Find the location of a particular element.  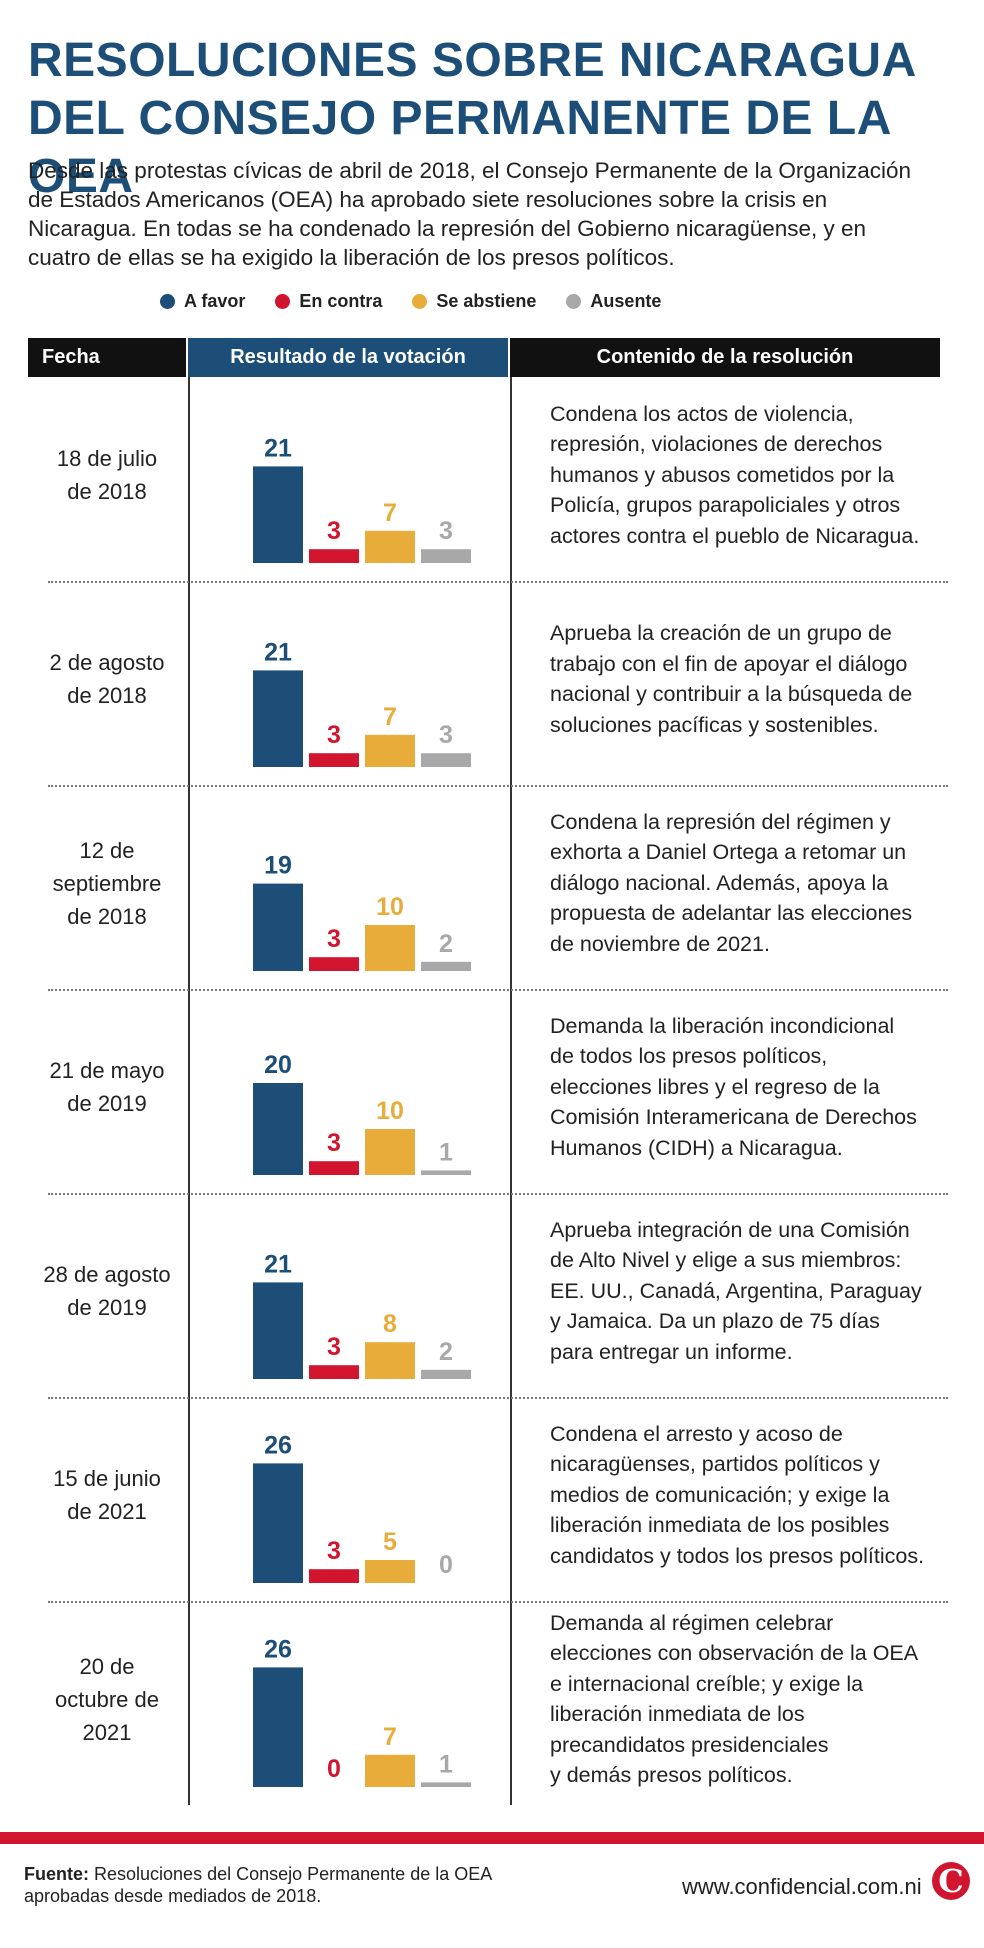

date-line: 2 de agosto is located at coordinates (107, 662).